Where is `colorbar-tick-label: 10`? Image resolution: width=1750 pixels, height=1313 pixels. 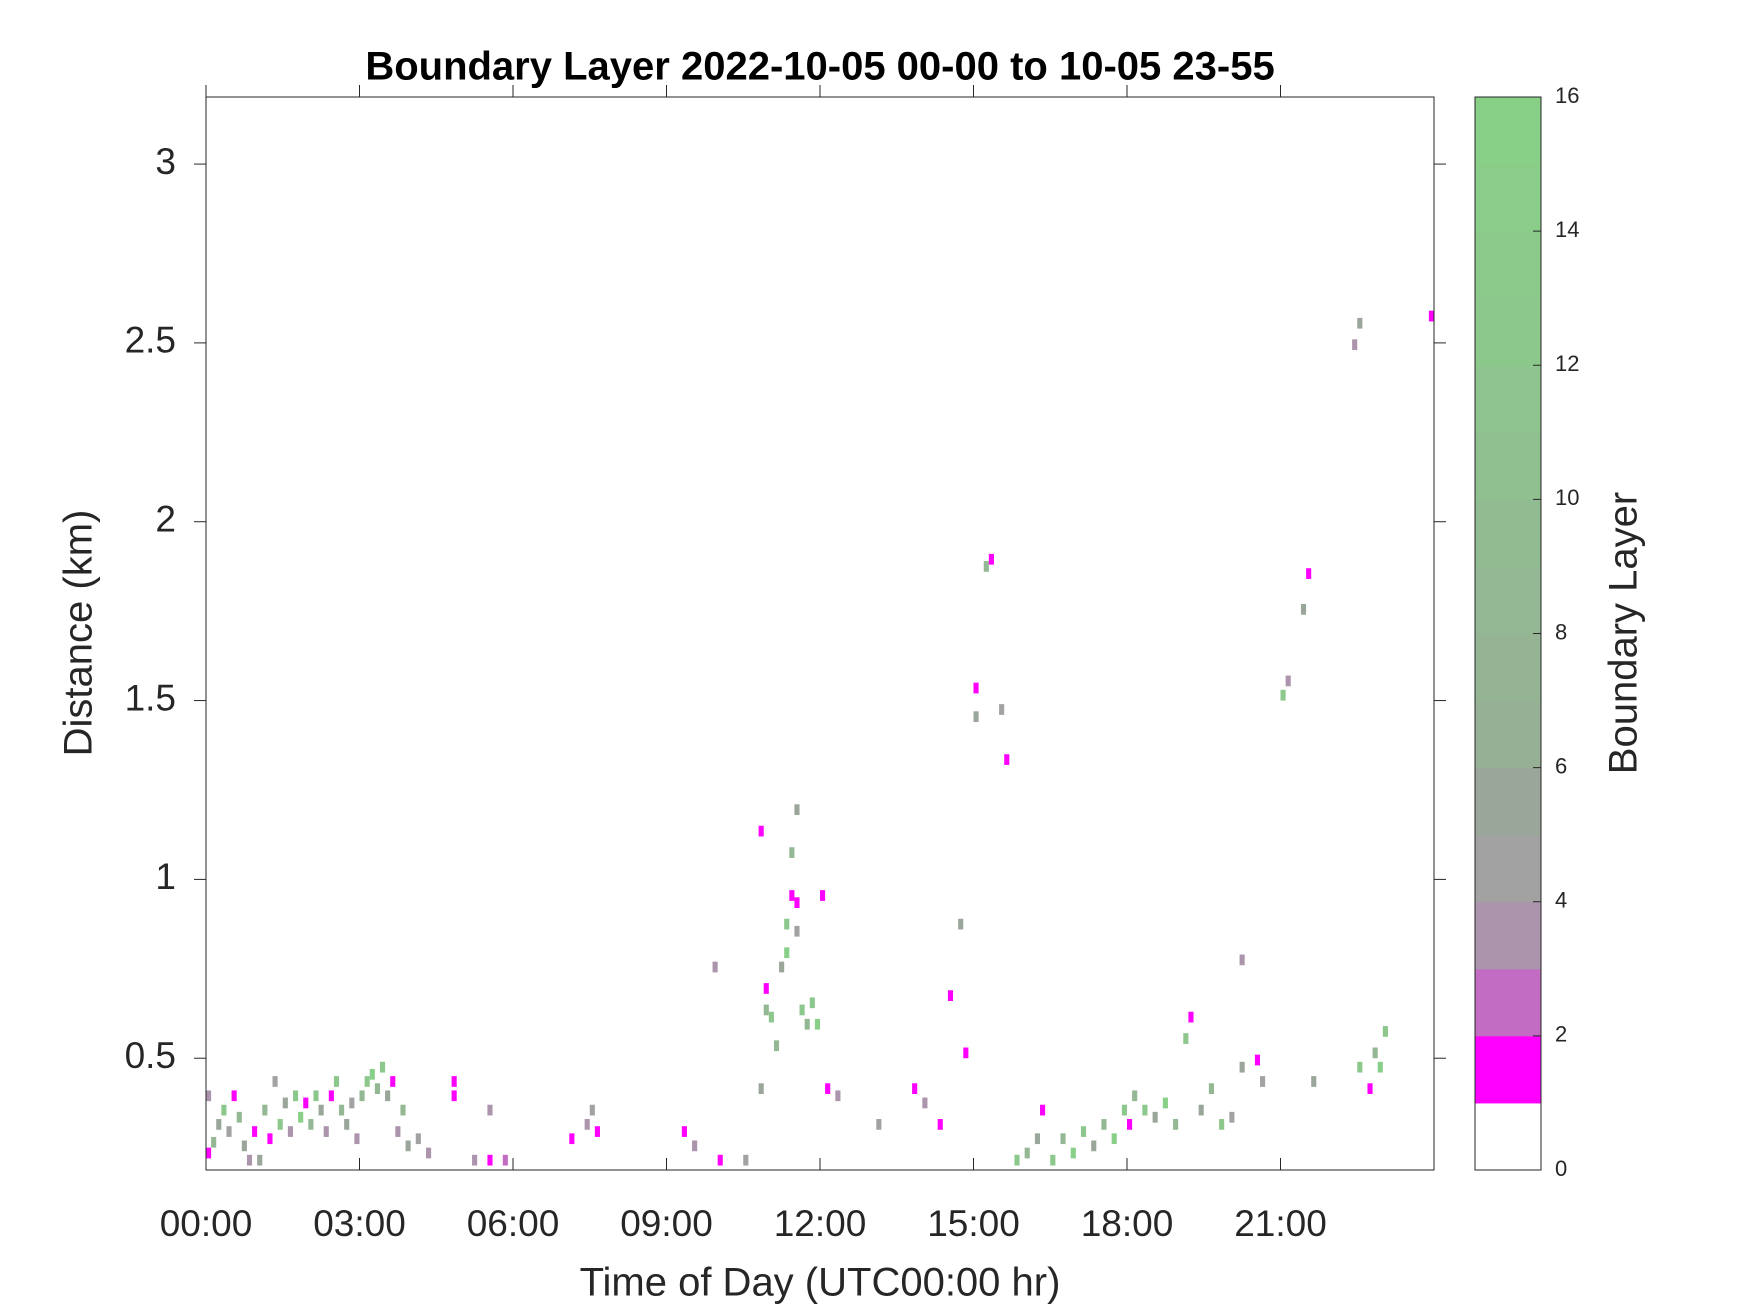
colorbar-tick-label: 10 is located at coordinates (1567, 497).